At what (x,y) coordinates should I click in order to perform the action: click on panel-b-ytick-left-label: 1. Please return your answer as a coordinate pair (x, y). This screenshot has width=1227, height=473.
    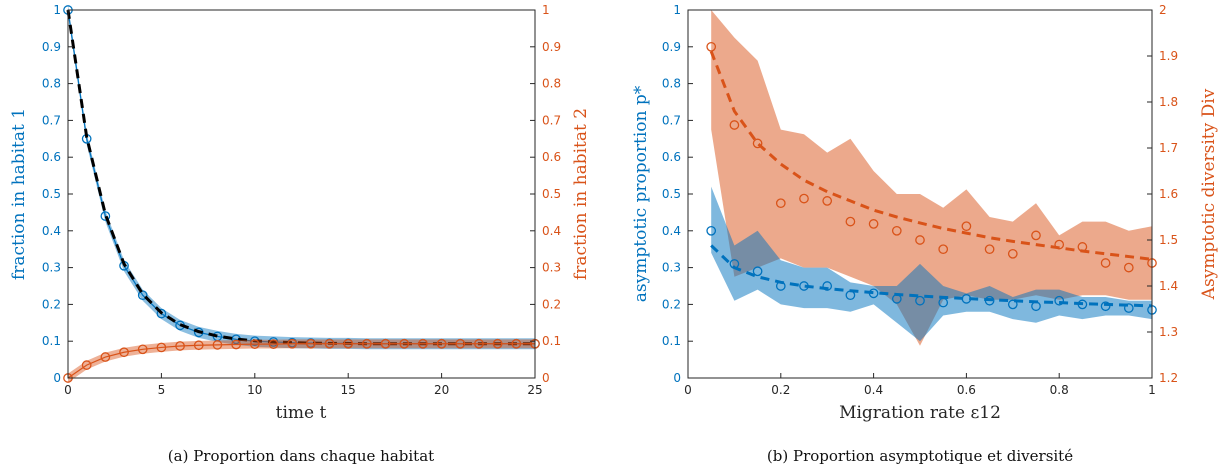
    Looking at the image, I should click on (677, 10).